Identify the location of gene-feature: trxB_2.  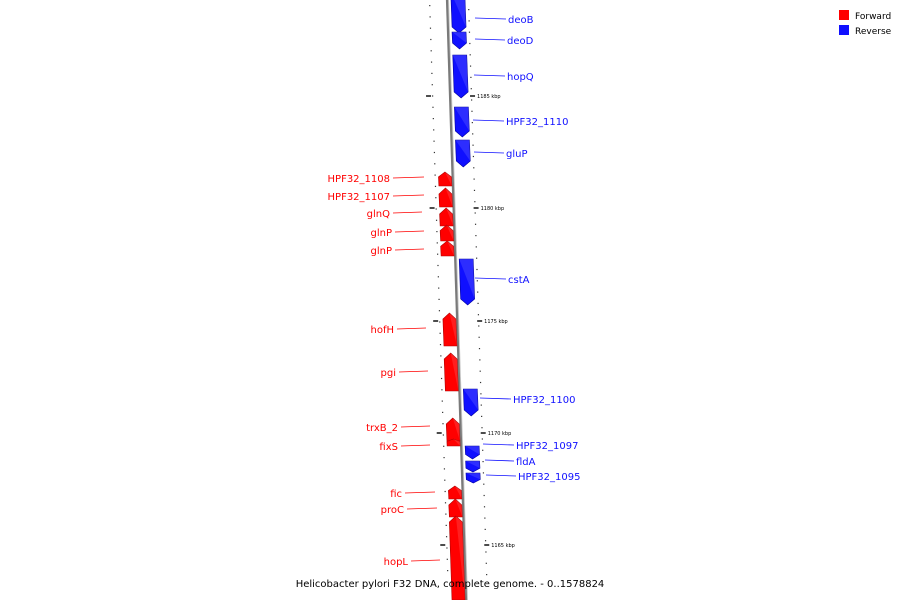
(413, 429).